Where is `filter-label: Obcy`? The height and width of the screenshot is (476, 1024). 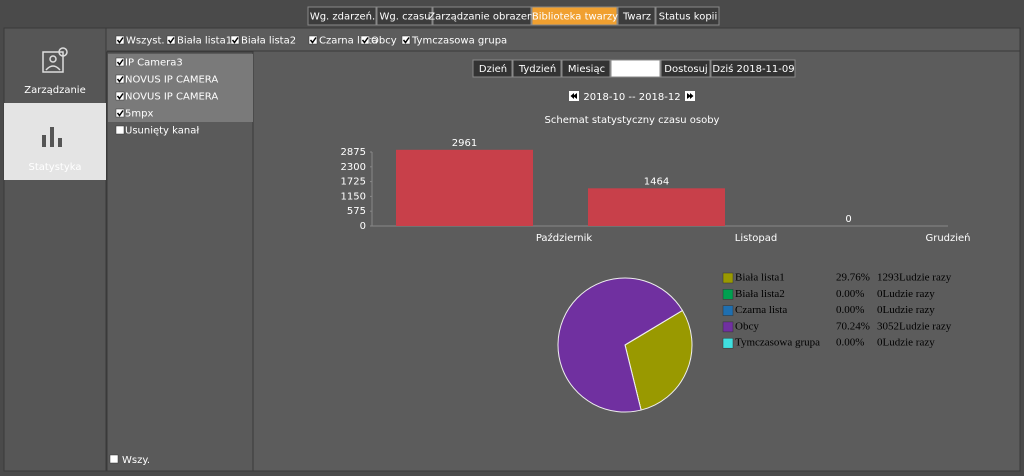
filter-label: Obcy is located at coordinates (384, 41).